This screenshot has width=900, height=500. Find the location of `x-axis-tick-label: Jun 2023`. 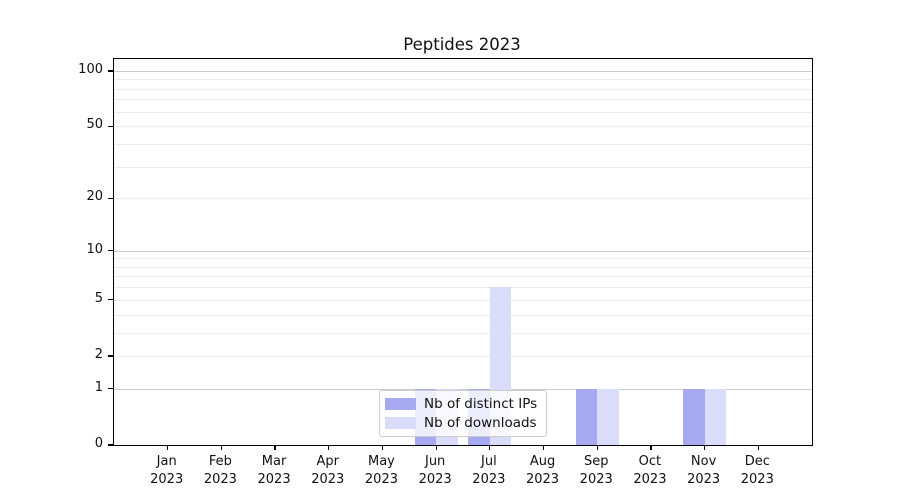

x-axis-tick-label: Jun 2023 is located at coordinates (435, 470).